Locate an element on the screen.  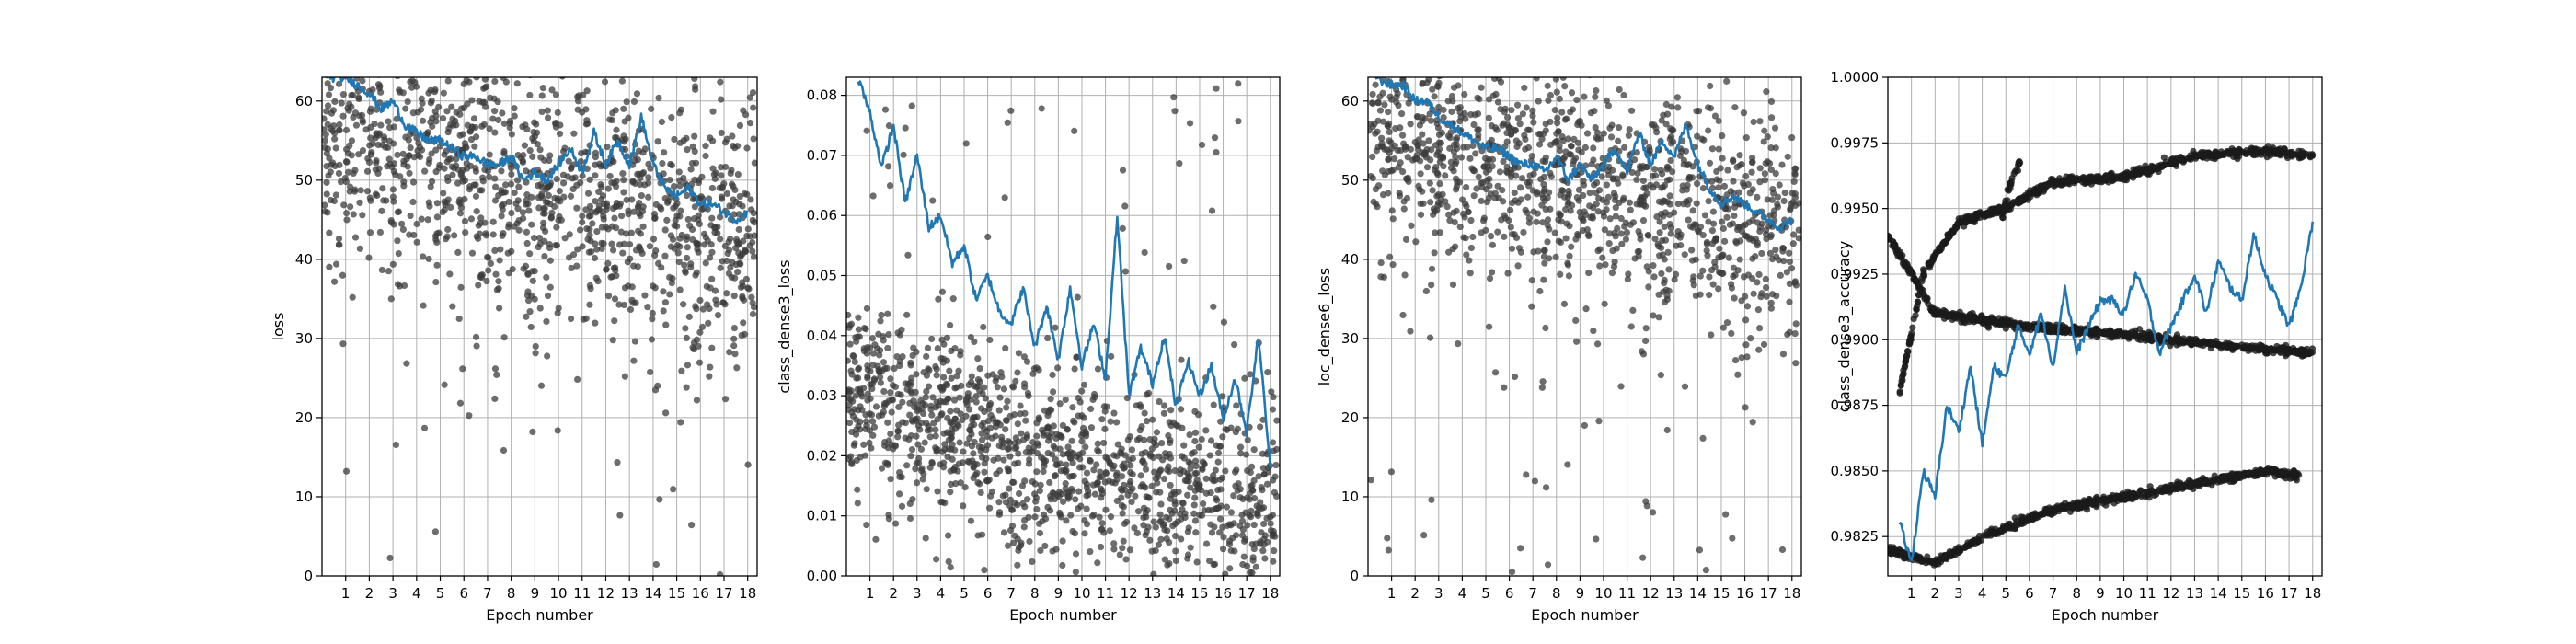
x-tick-label: 16 is located at coordinates (1745, 593).